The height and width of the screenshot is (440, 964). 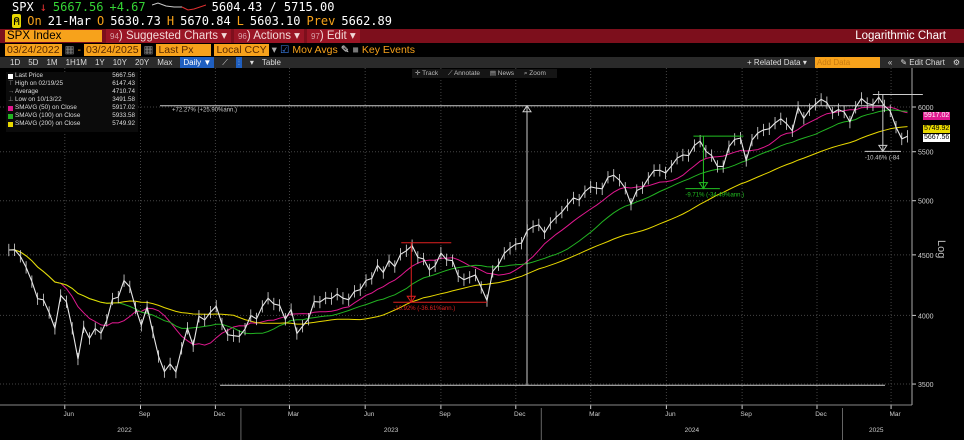 I want to click on annotate-label: Annotate, so click(x=466, y=73).